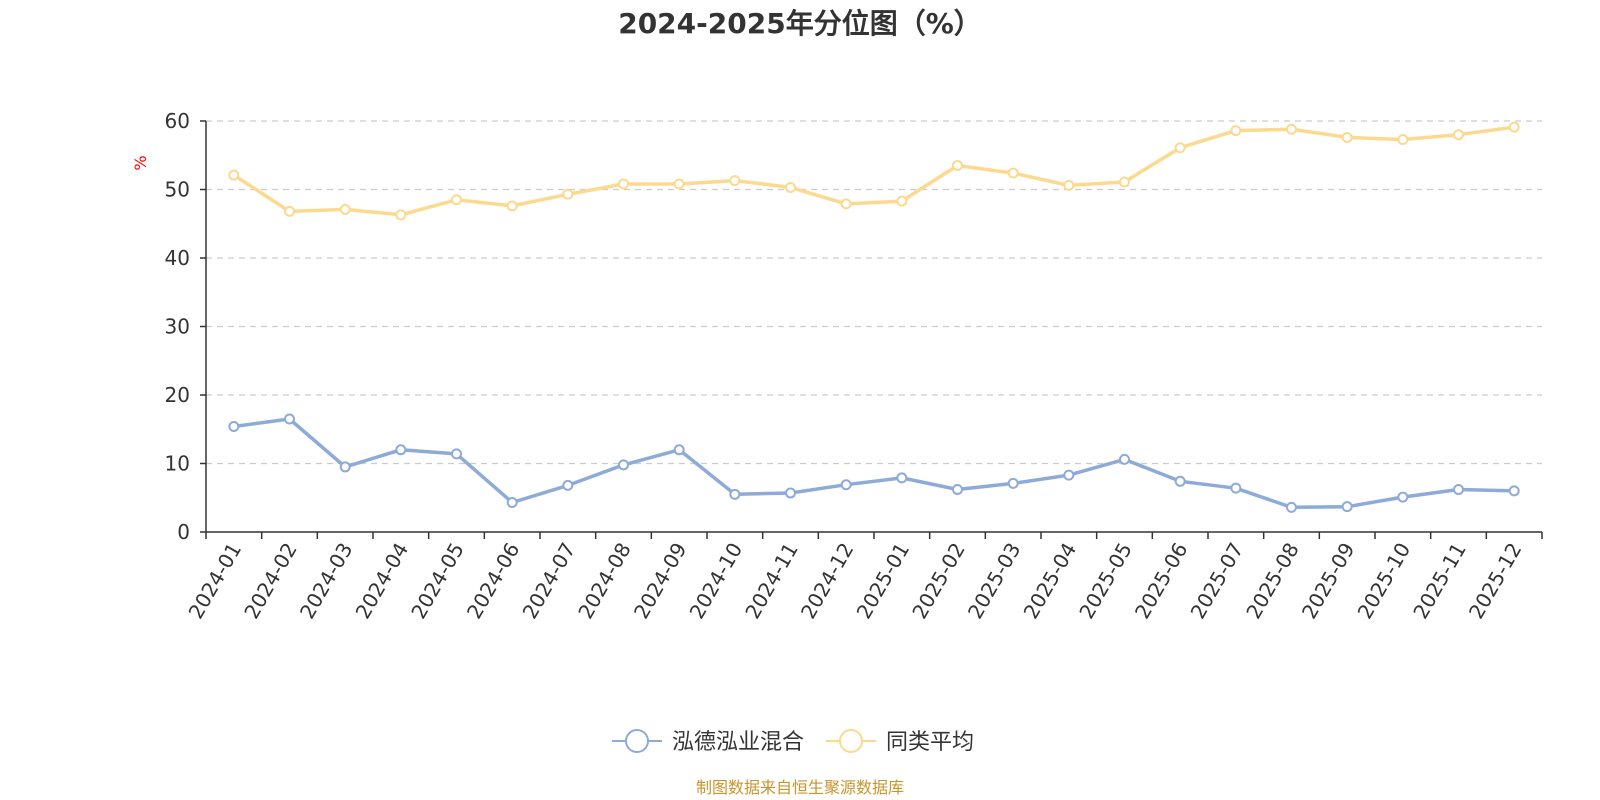  What do you see at coordinates (177, 395) in the screenshot?
I see `y-tick-label: 20` at bounding box center [177, 395].